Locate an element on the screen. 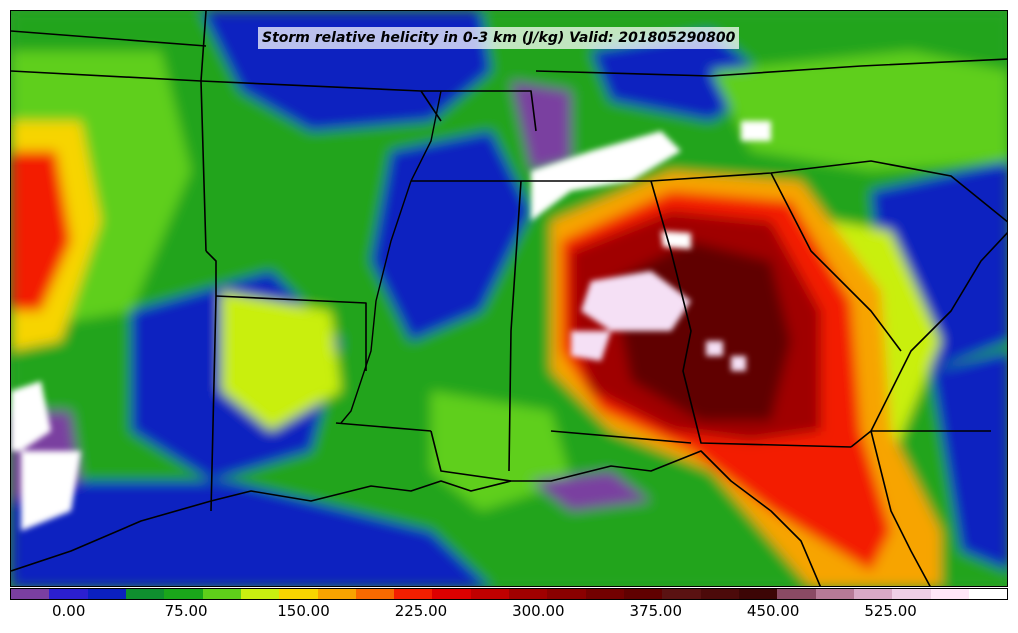 This screenshot has width=1018, height=633. colorbar-tick-label: 450.00 is located at coordinates (773, 611).